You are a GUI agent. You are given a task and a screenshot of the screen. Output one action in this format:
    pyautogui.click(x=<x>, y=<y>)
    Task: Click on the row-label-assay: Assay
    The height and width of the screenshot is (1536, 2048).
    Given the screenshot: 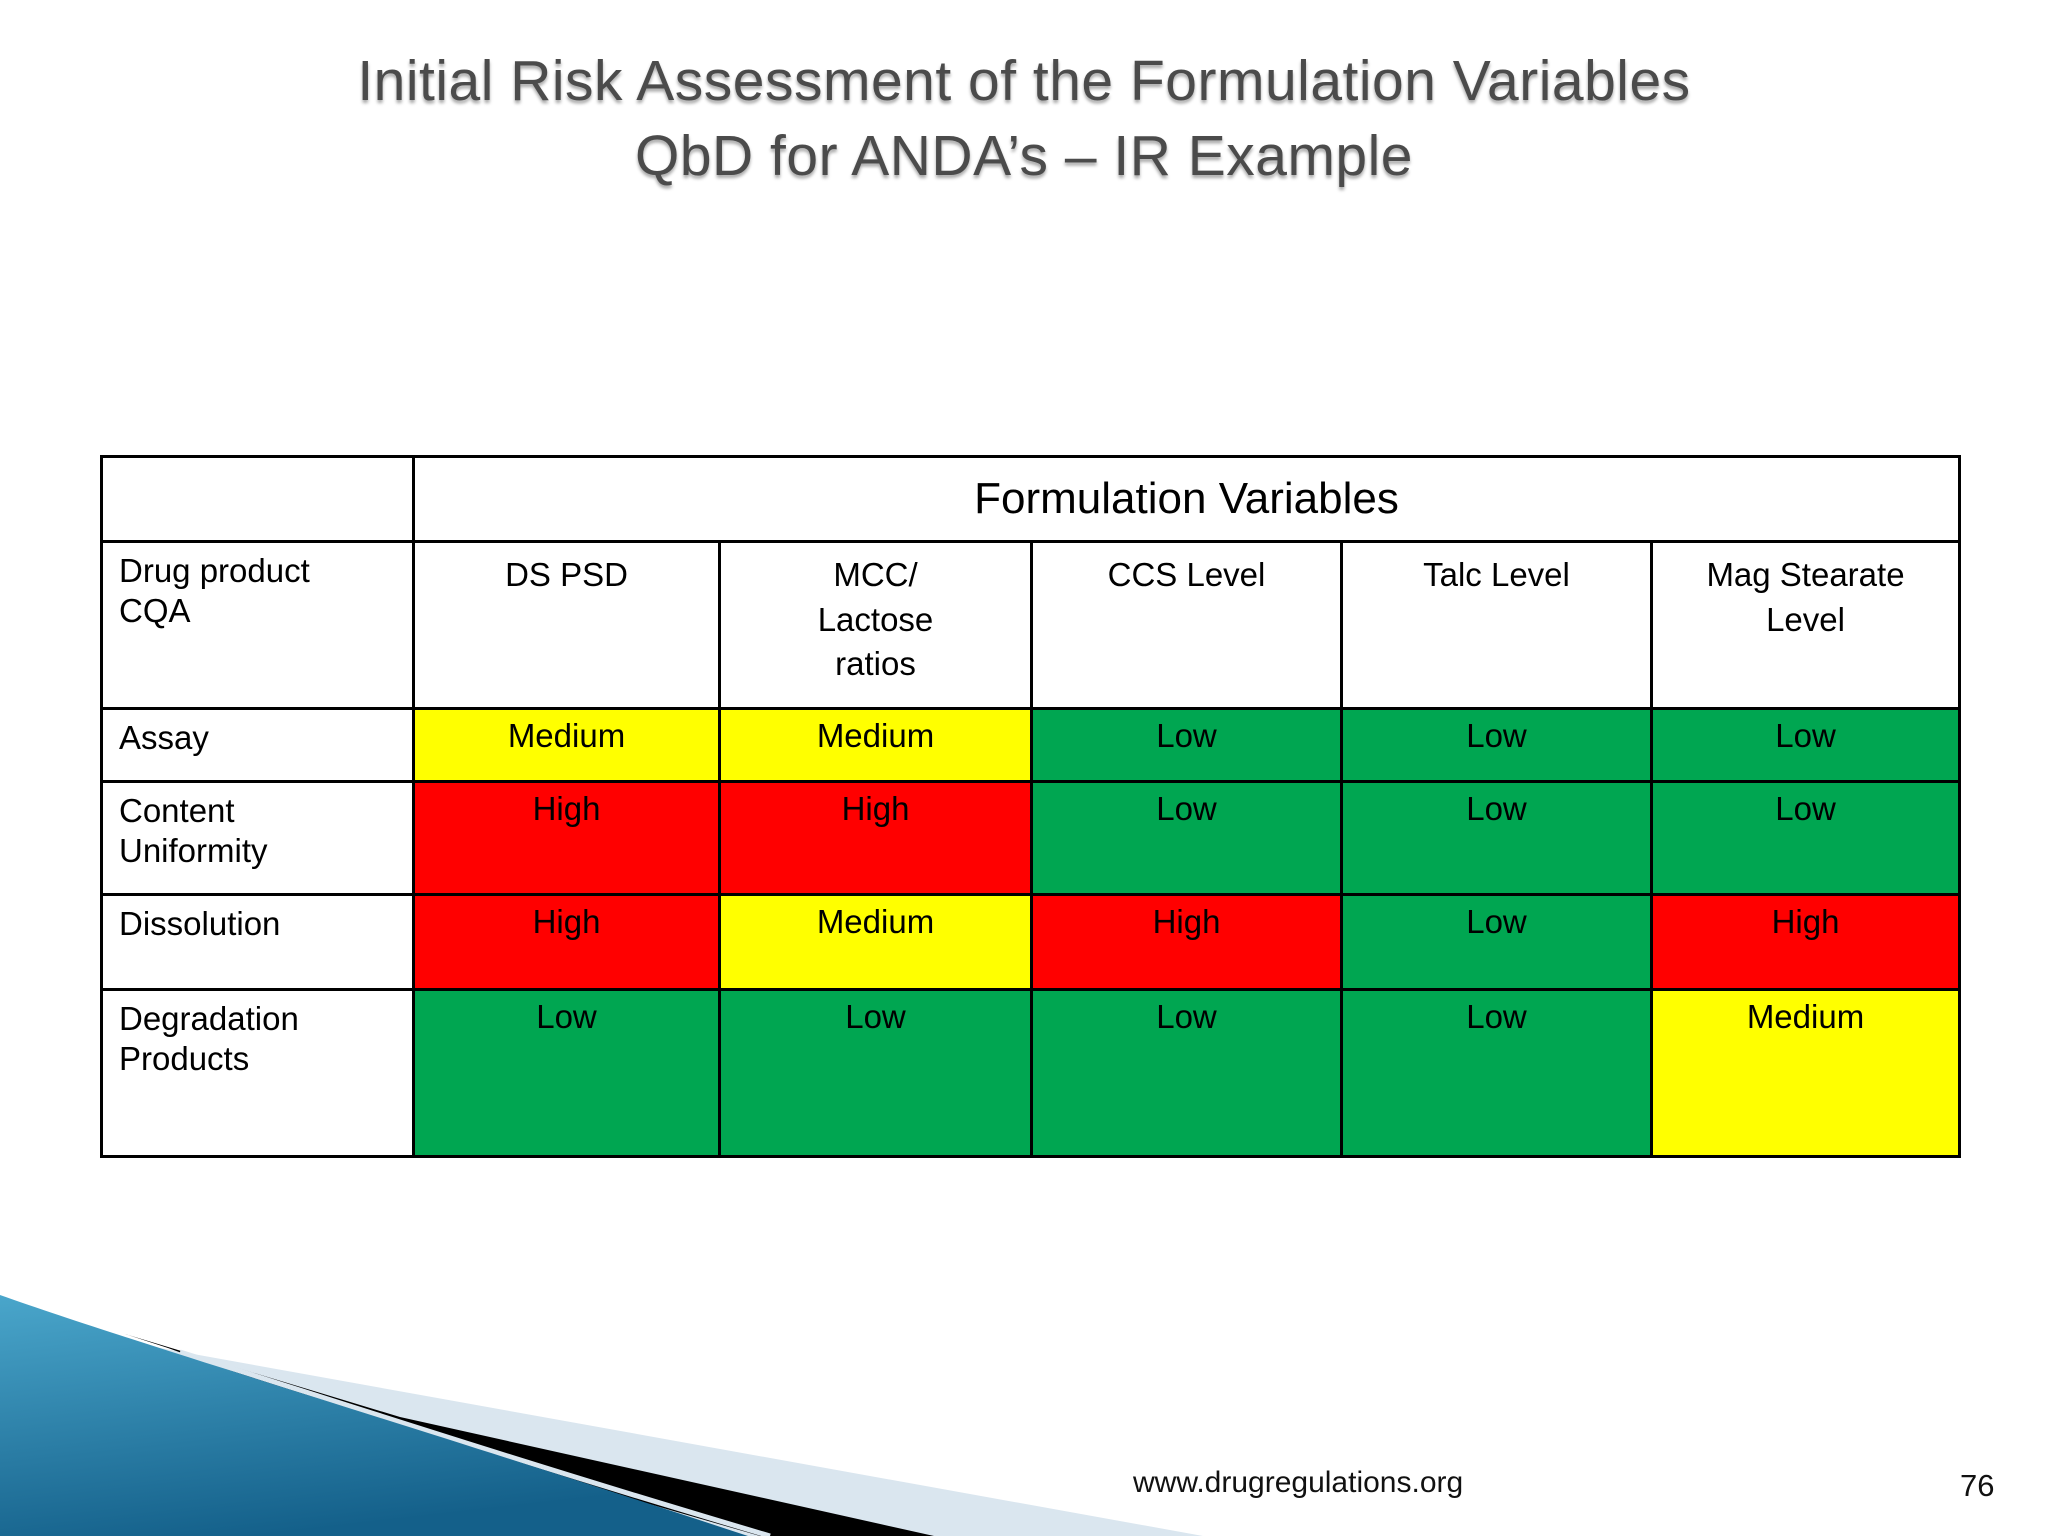 What is the action you would take?
    pyautogui.click(x=257, y=745)
    